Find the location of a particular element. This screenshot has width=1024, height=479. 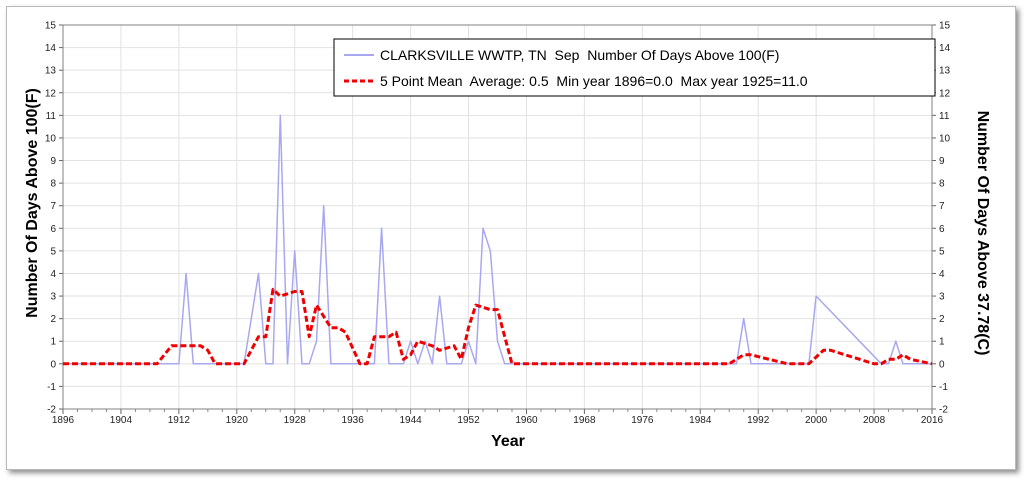

series-line-5pt-mean is located at coordinates (498, 326).